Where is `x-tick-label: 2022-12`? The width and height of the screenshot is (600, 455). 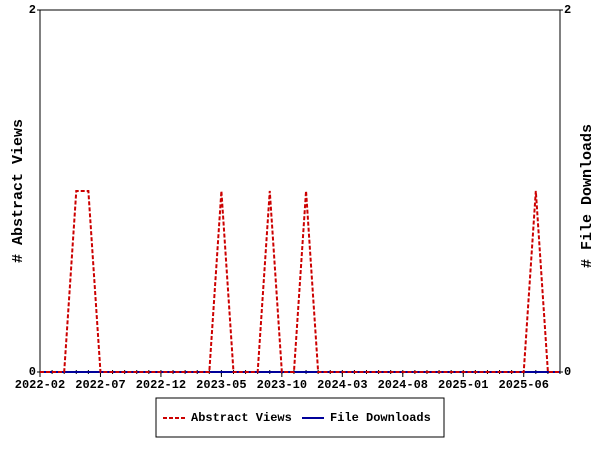
x-tick-label: 2022-12 is located at coordinates (161, 385).